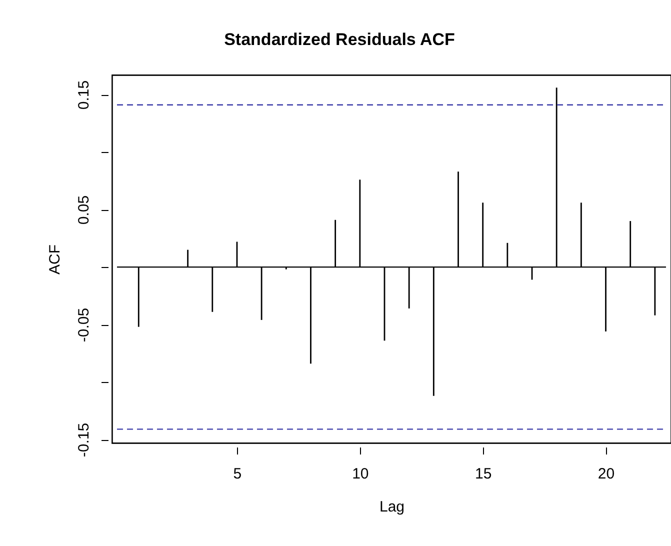  What do you see at coordinates (84, 95) in the screenshot?
I see `y-tick-label: 0.15` at bounding box center [84, 95].